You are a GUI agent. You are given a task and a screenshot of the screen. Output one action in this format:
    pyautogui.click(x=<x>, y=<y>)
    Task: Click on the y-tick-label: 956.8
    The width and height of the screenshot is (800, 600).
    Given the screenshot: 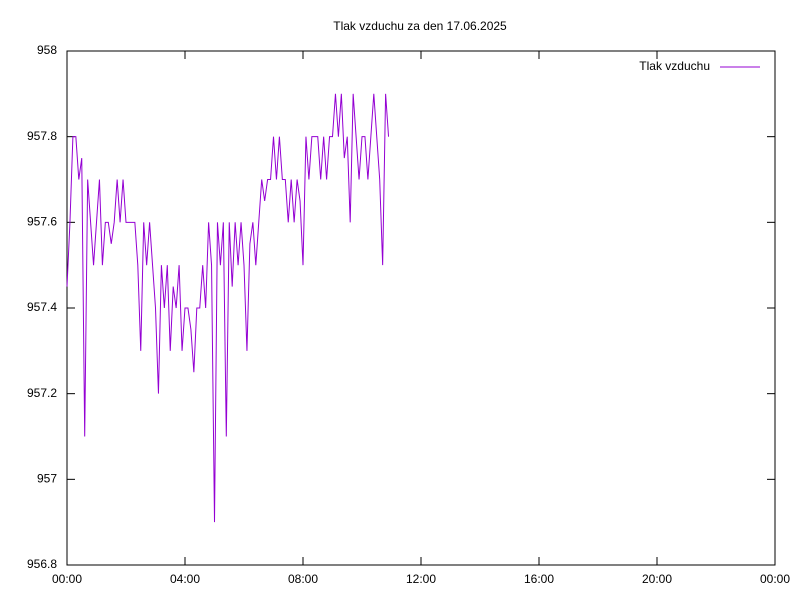 What is the action you would take?
    pyautogui.click(x=42, y=564)
    